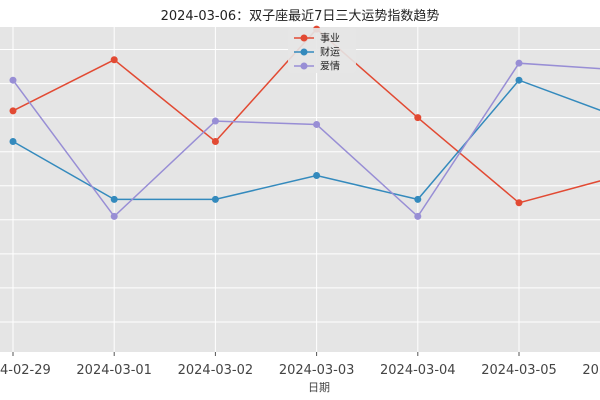 This screenshot has height=400, width=600. Describe the element at coordinates (330, 38) in the screenshot. I see `legend-label: 事业` at that location.